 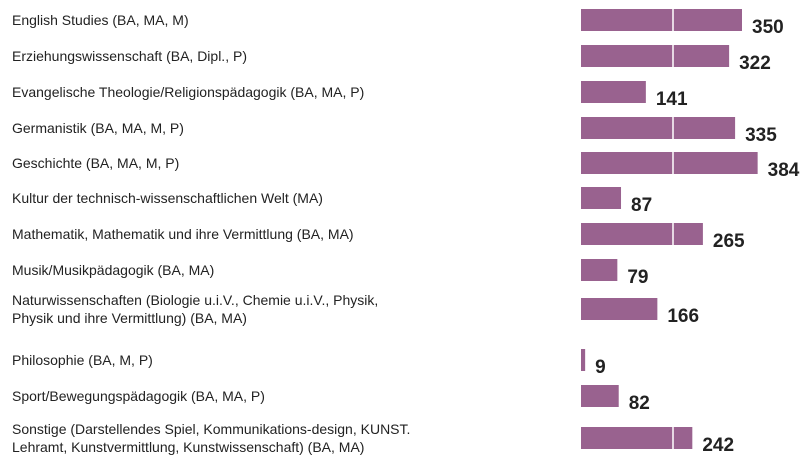 What do you see at coordinates (82, 360) in the screenshot?
I see `category-label: Philosophie (BA, M, P)` at bounding box center [82, 360].